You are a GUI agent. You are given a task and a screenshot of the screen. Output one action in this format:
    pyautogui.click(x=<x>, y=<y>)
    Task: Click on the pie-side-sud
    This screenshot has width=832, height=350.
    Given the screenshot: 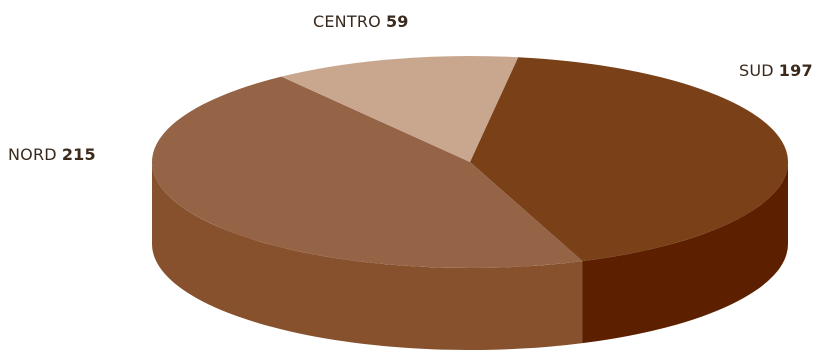 What is the action you would take?
    pyautogui.click(x=685, y=253)
    